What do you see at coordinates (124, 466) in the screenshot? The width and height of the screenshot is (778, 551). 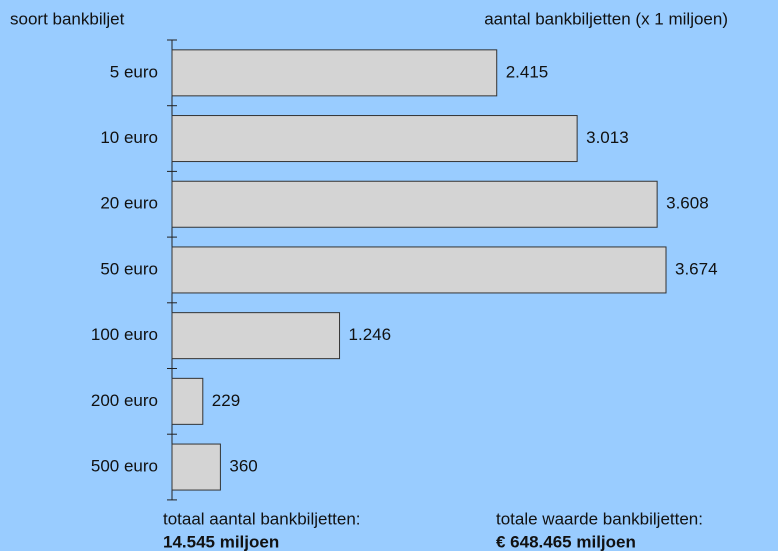 I see `y-tick-label: 500 euro` at bounding box center [124, 466].